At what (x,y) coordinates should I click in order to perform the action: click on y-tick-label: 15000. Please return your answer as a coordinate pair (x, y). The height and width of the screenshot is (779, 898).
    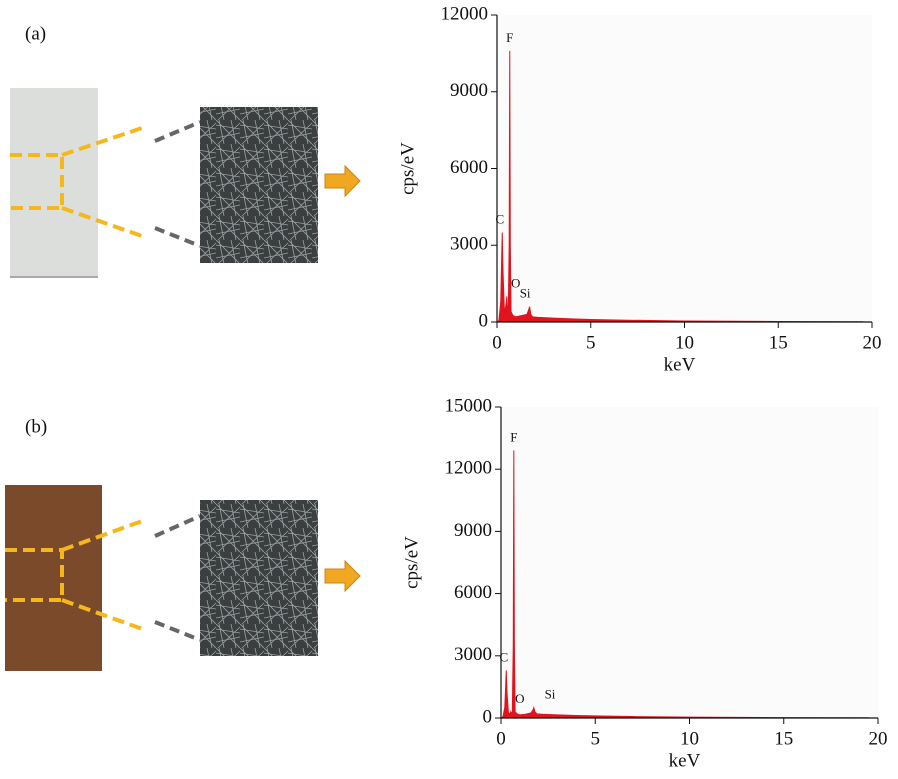
    Looking at the image, I should click on (469, 405).